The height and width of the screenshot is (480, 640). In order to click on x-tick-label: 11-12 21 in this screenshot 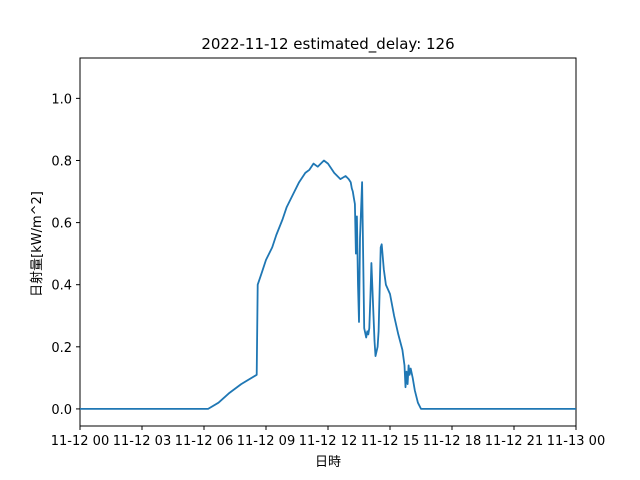, I will do `click(514, 441)`.